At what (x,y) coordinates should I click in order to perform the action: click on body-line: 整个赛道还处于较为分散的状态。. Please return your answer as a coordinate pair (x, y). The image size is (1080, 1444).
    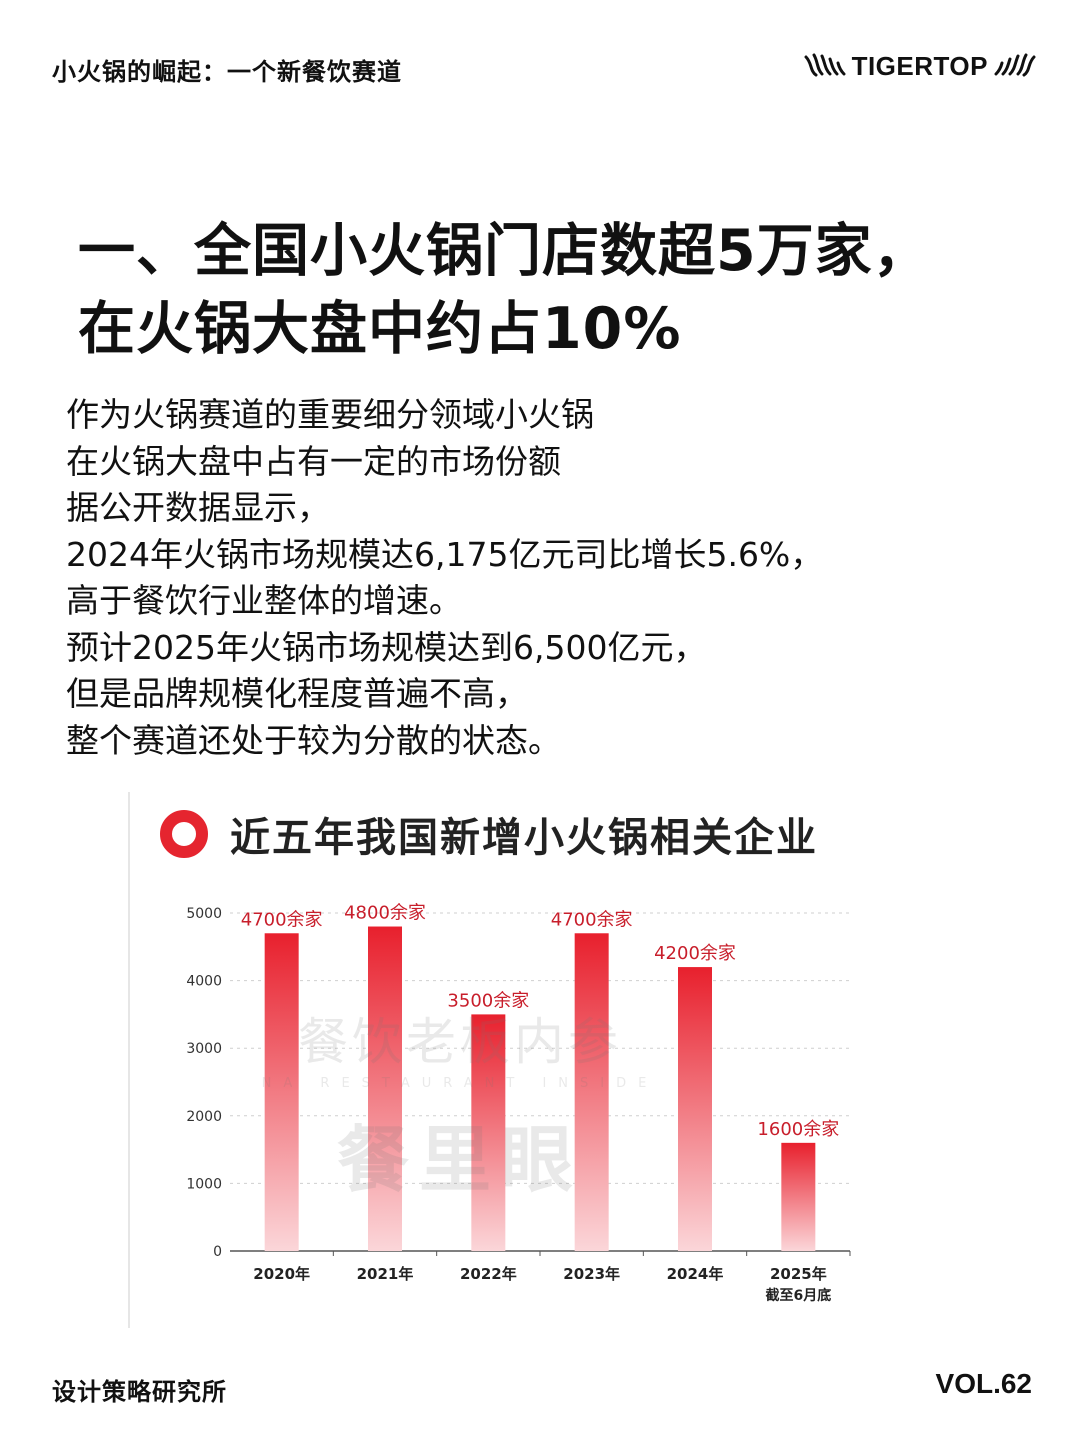
    Looking at the image, I should click on (313, 740).